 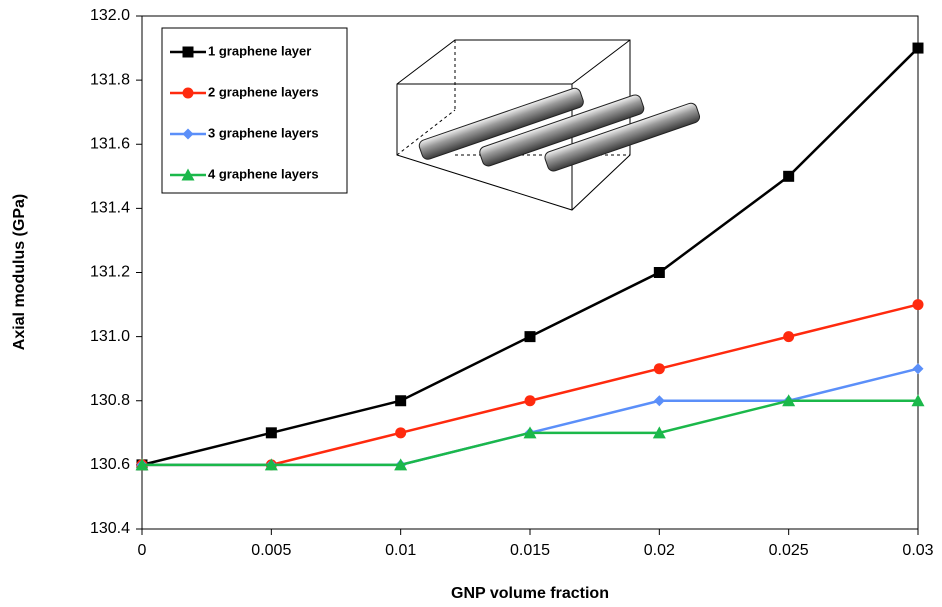 I want to click on x-tick-label: 0.015, so click(x=530, y=550).